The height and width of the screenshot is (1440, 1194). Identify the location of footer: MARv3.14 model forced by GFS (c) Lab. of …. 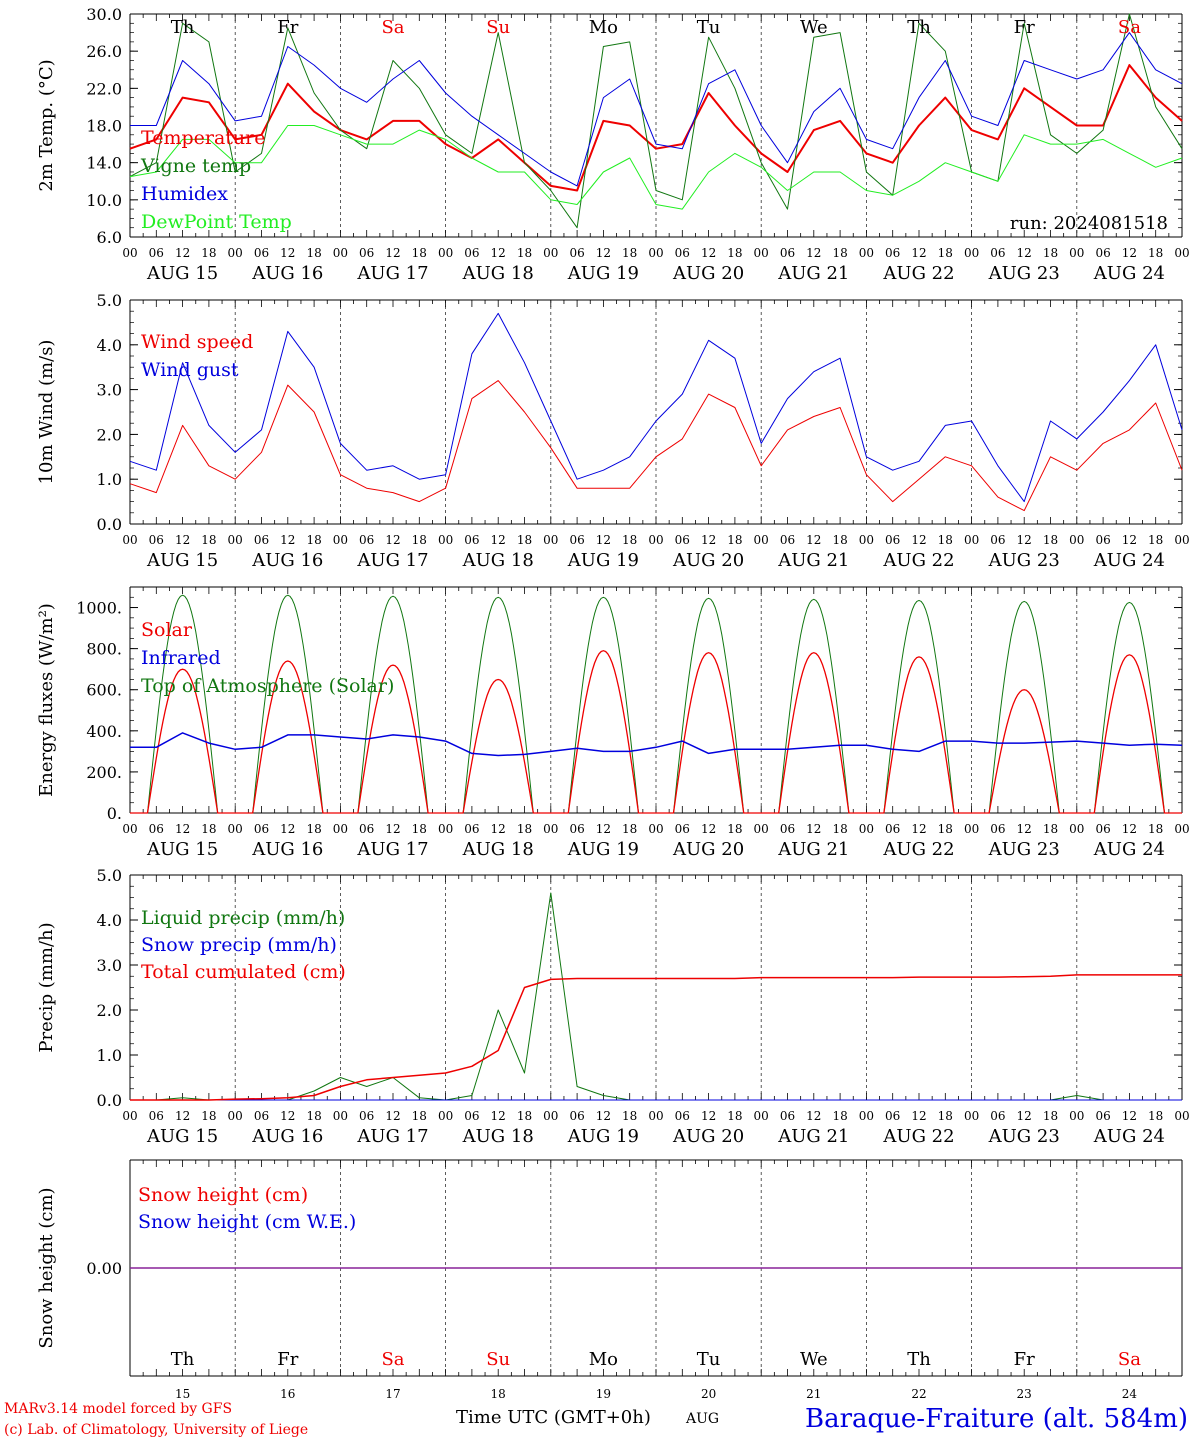
(596, 1419).